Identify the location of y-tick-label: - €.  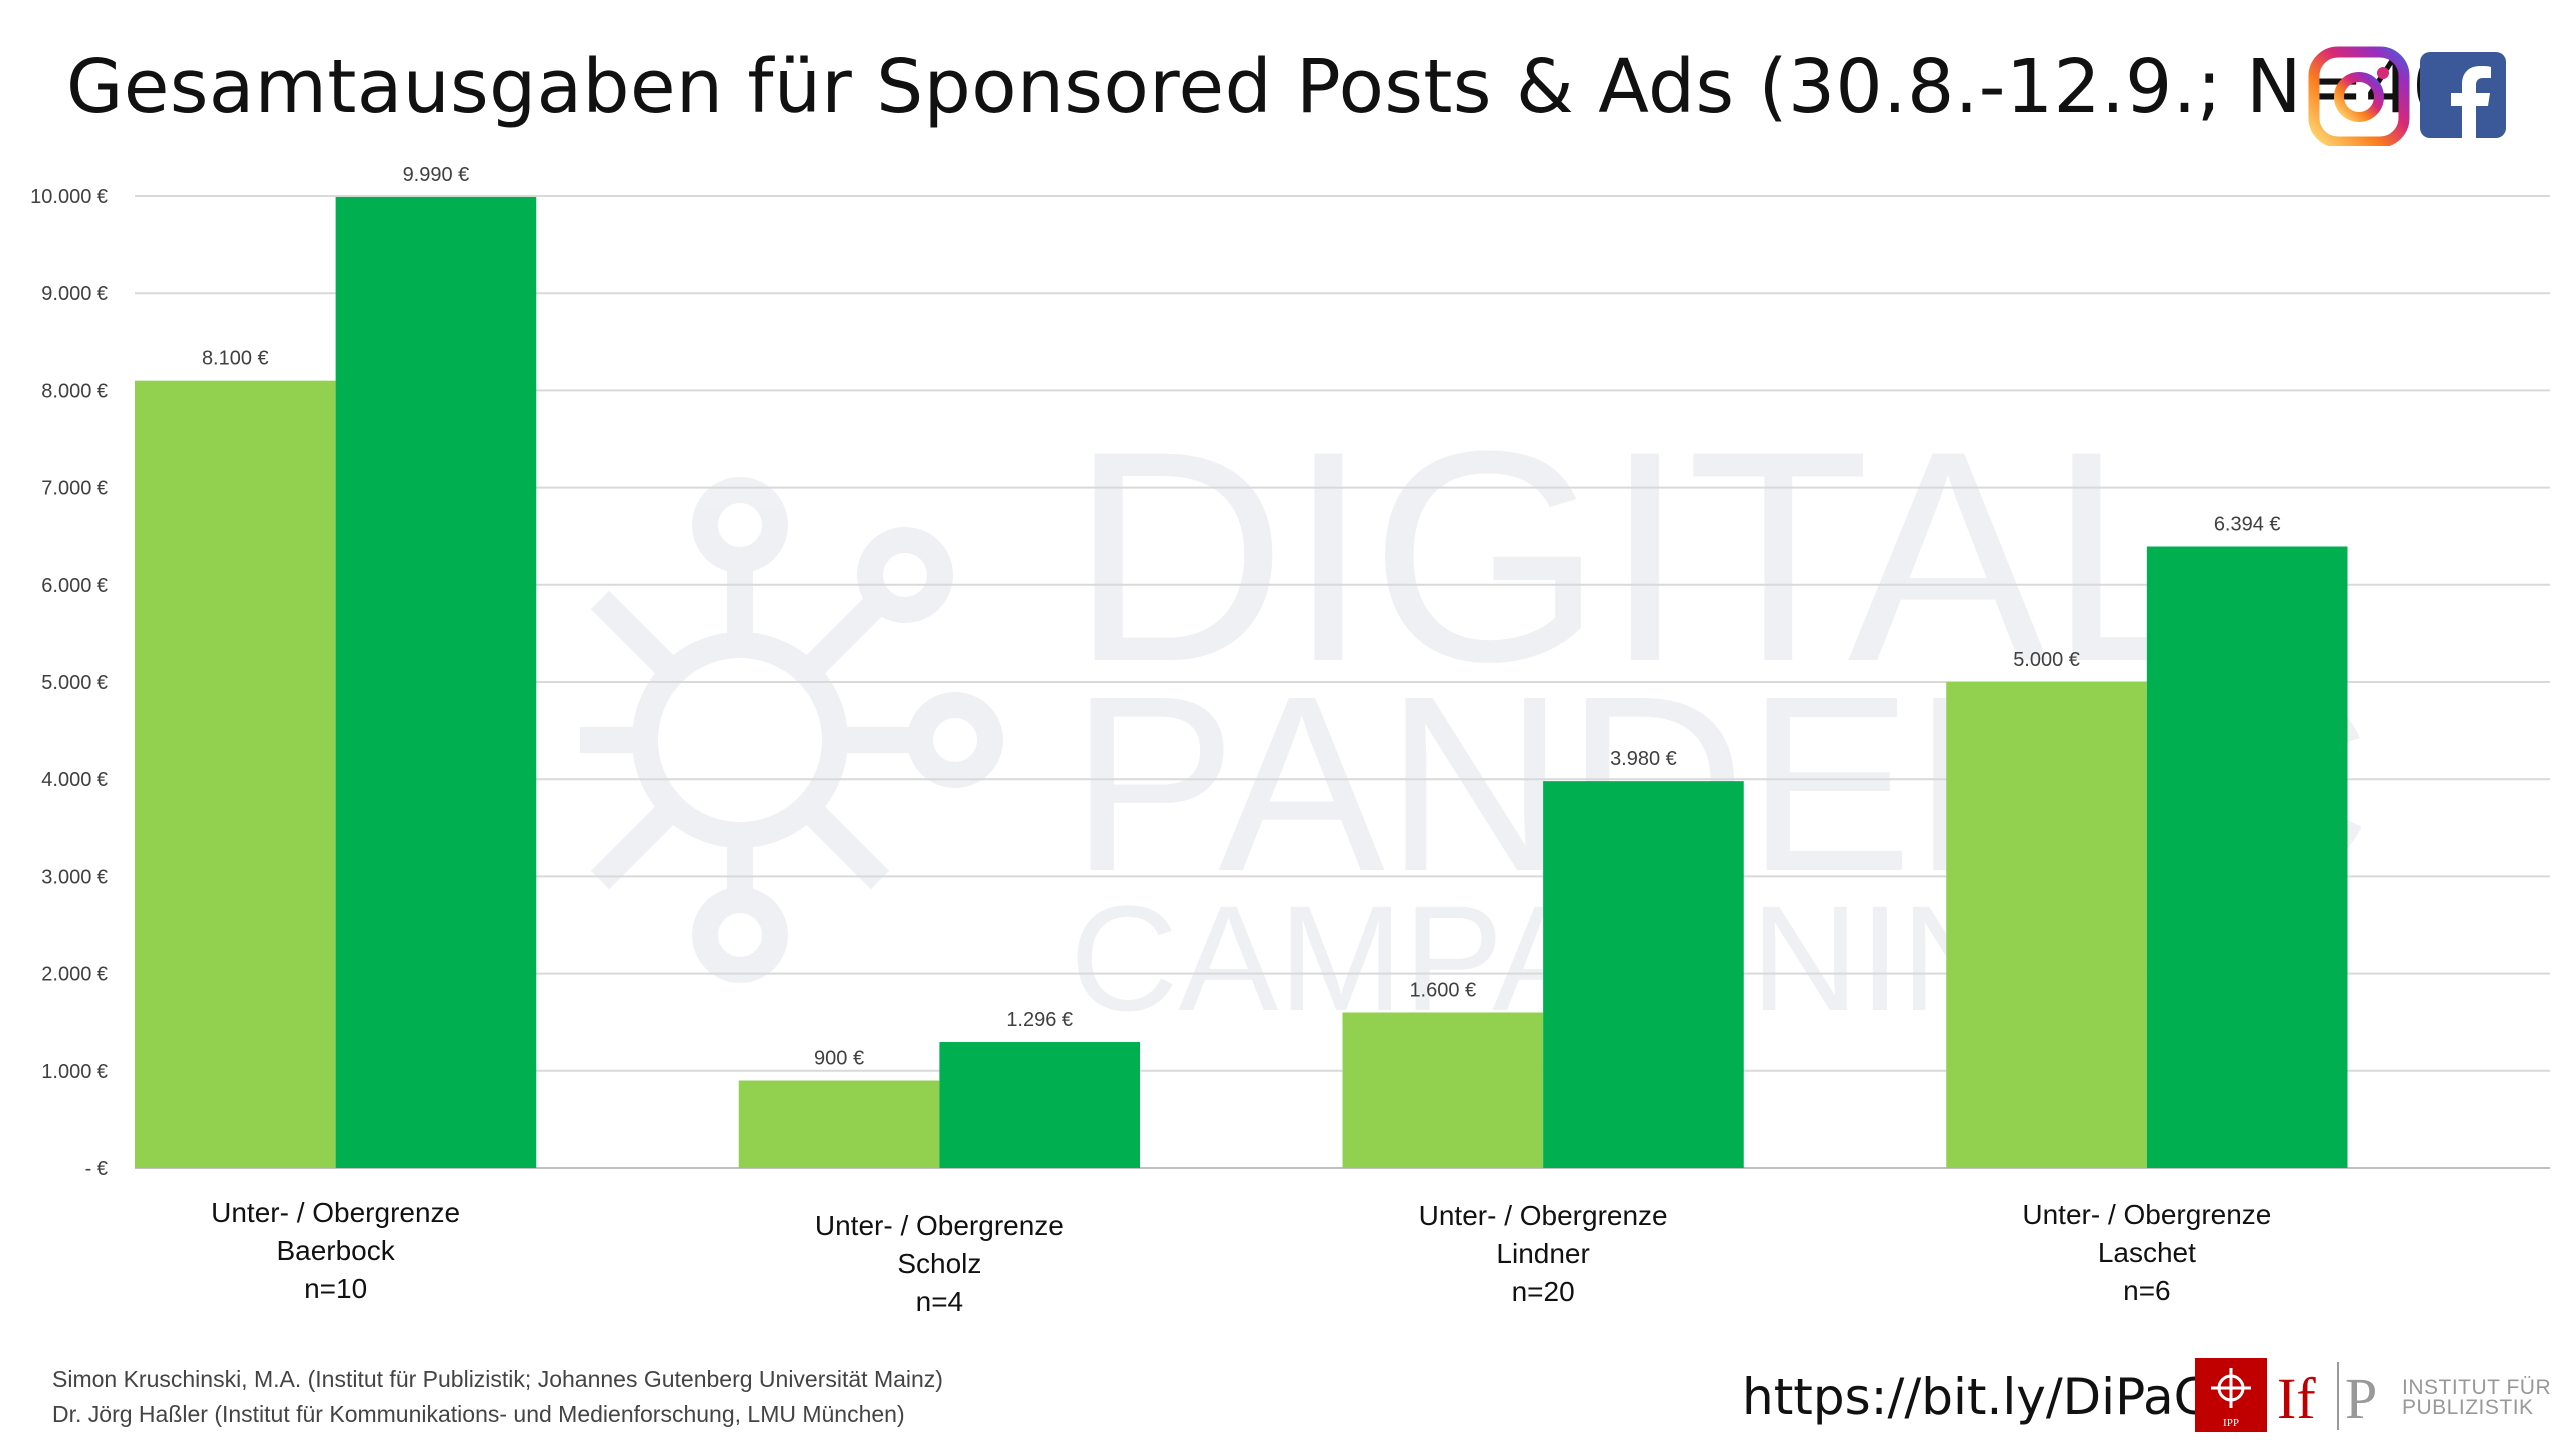
(96, 1169).